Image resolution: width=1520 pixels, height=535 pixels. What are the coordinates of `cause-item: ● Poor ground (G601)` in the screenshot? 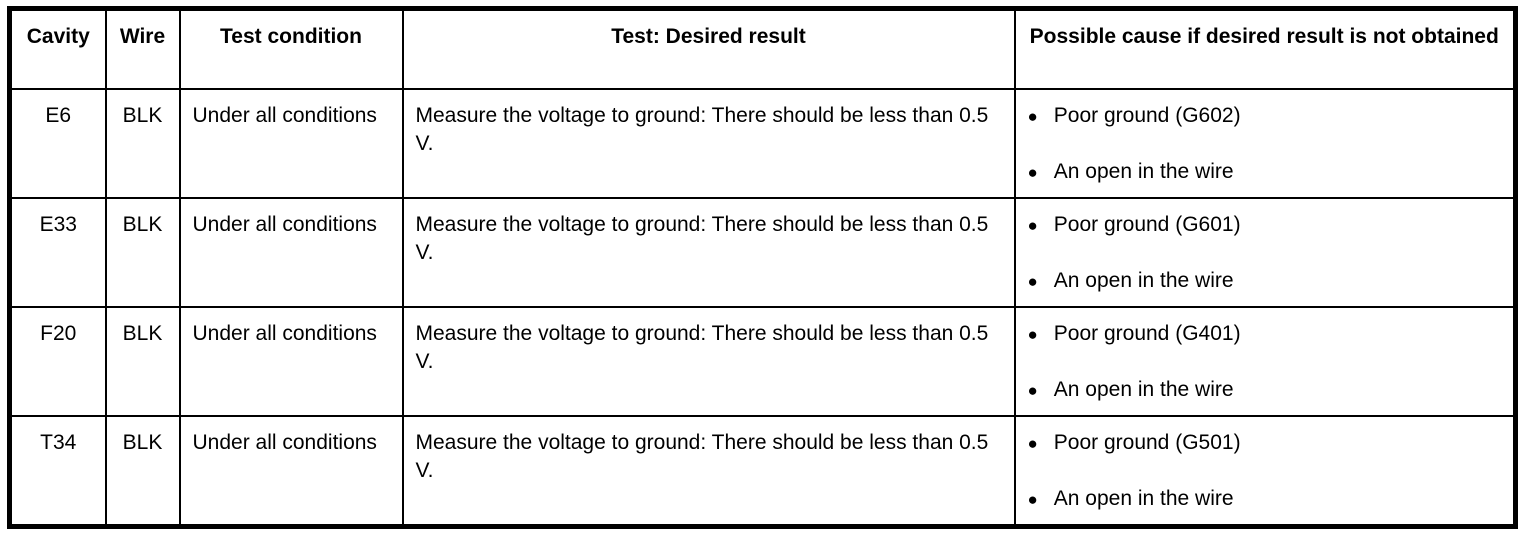 It's located at (1265, 225).